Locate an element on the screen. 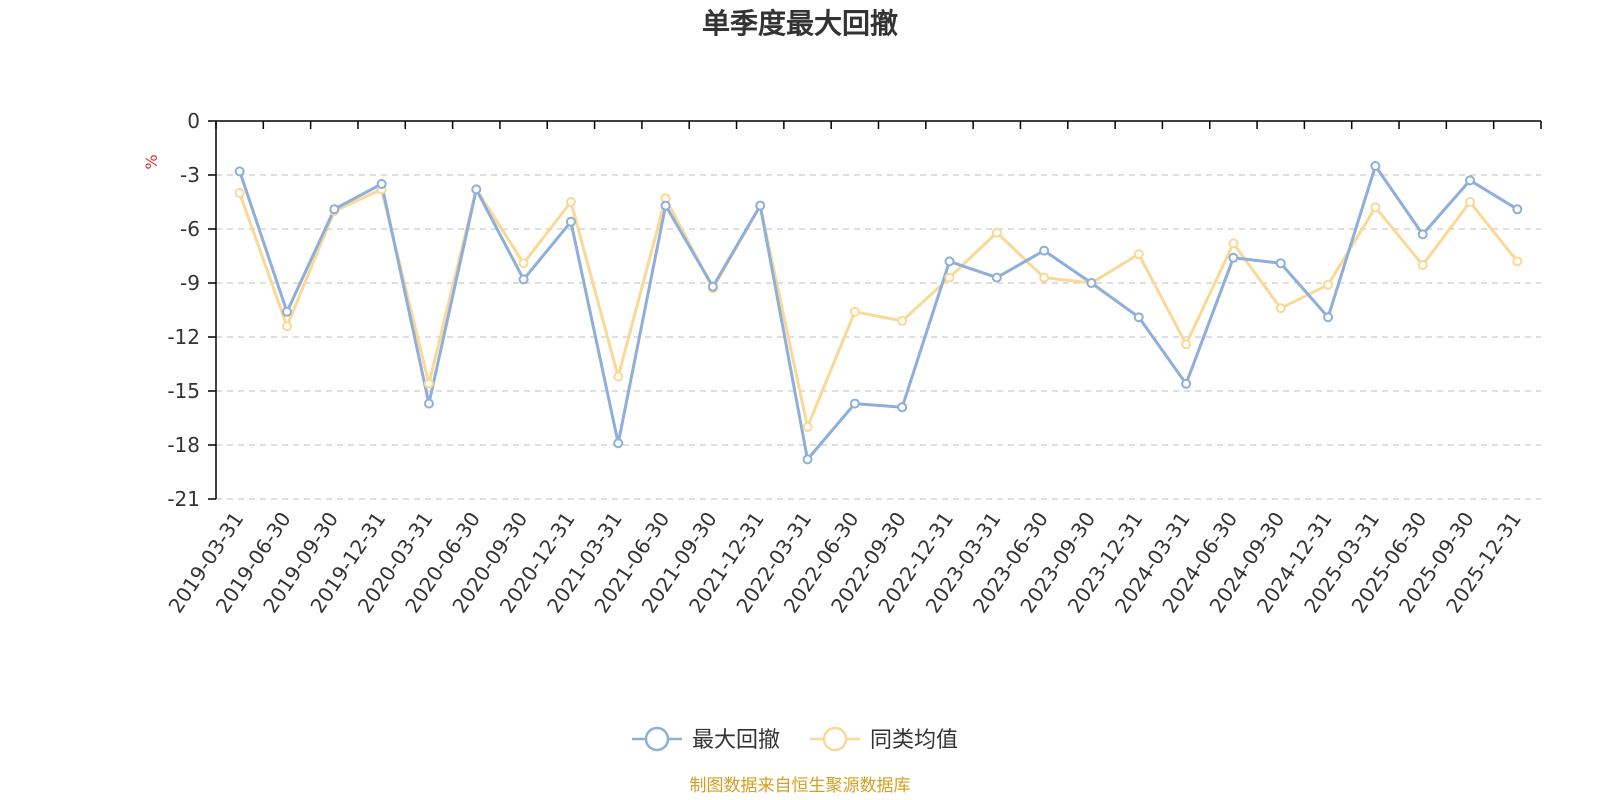 The height and width of the screenshot is (800, 1600). y-tick-label: 0 is located at coordinates (193, 121).